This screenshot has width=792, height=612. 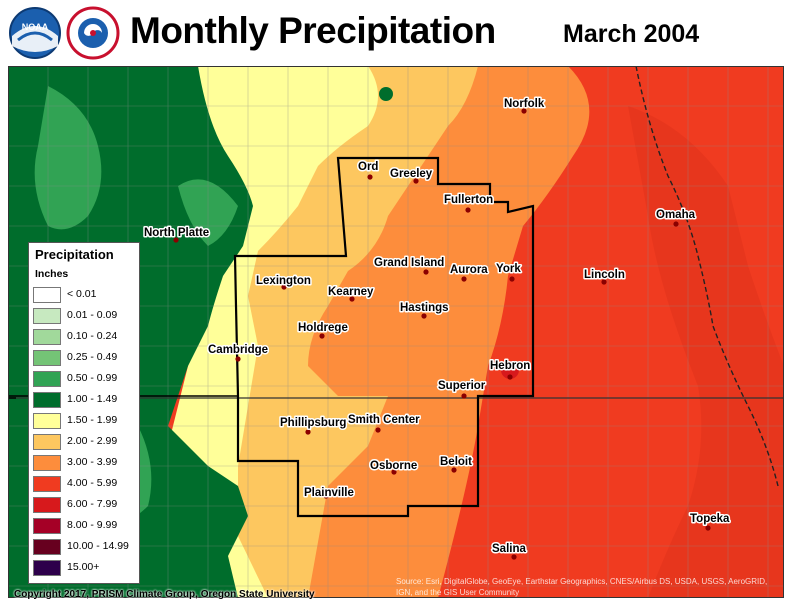 What do you see at coordinates (411, 174) in the screenshot?
I see `city-label-greeley: Greeley` at bounding box center [411, 174].